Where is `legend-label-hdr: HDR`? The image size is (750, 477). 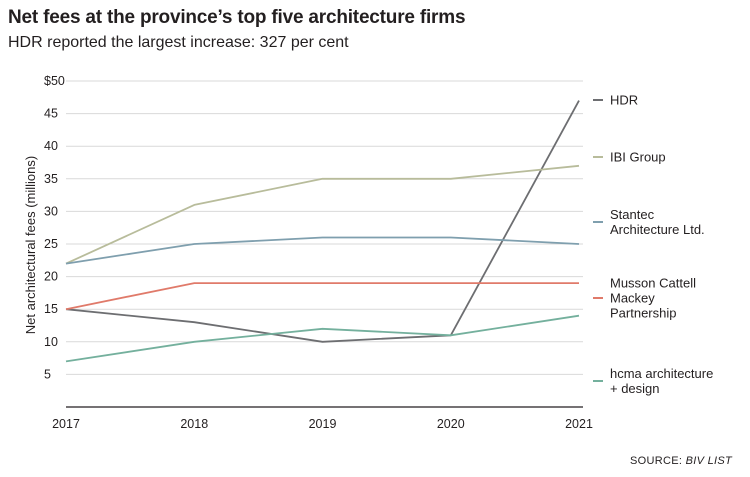 legend-label-hdr: HDR is located at coordinates (624, 100).